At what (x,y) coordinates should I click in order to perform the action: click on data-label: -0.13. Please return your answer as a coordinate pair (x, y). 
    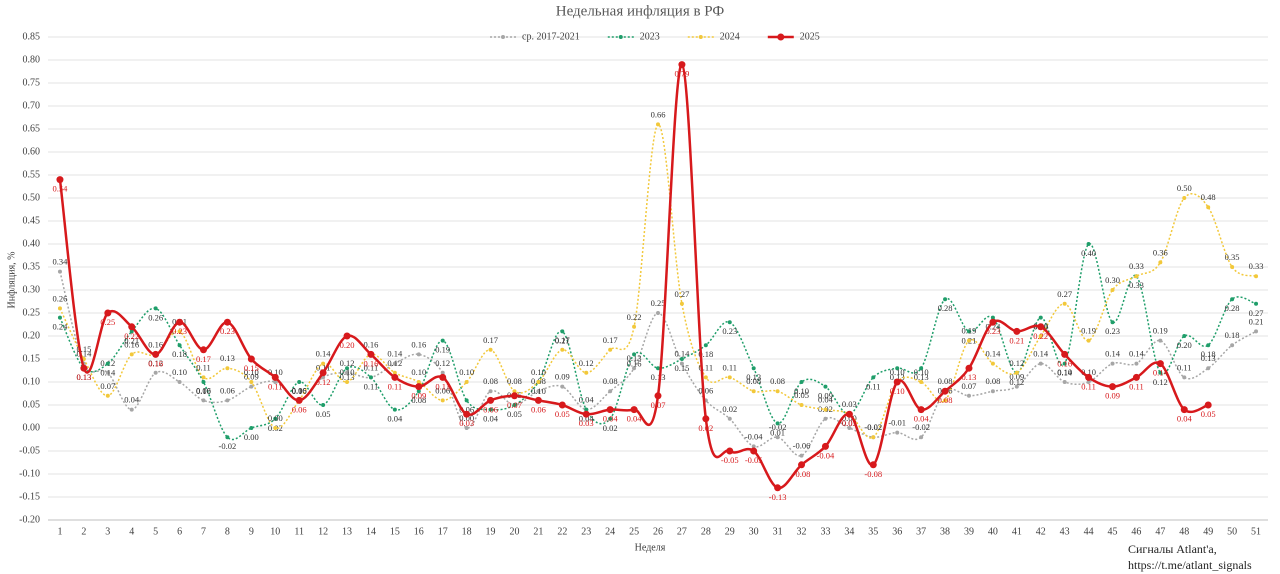
    Looking at the image, I should click on (778, 497).